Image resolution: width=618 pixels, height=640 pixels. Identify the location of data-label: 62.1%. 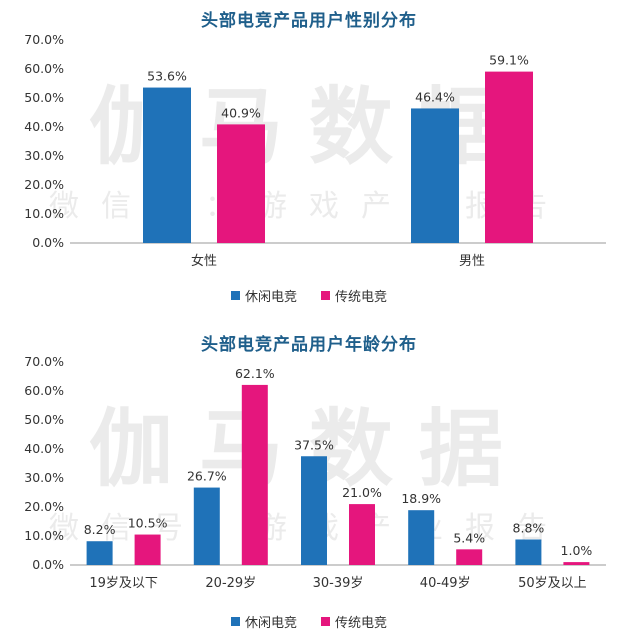
(255, 373).